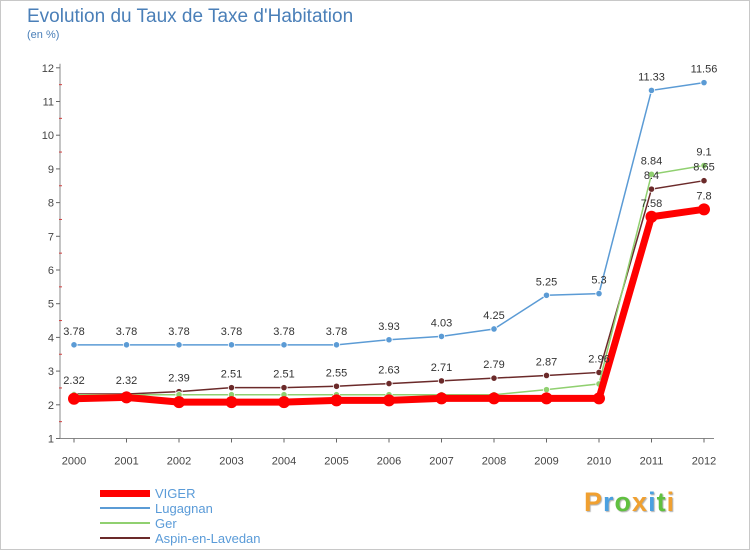  Describe the element at coordinates (661, 502) in the screenshot. I see `logo-letter: t` at that location.